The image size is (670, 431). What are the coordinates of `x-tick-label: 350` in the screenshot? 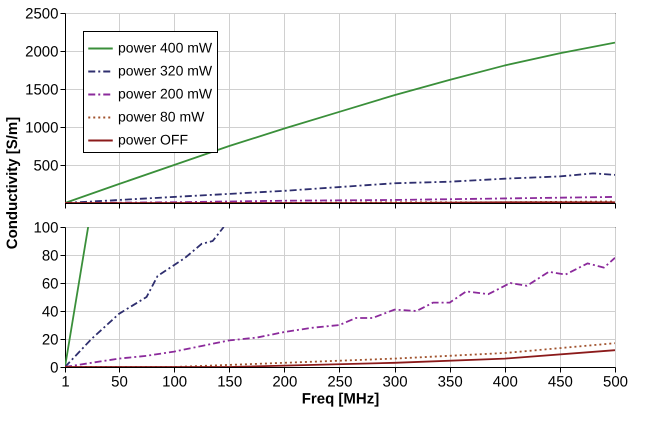 It's located at (450, 382).